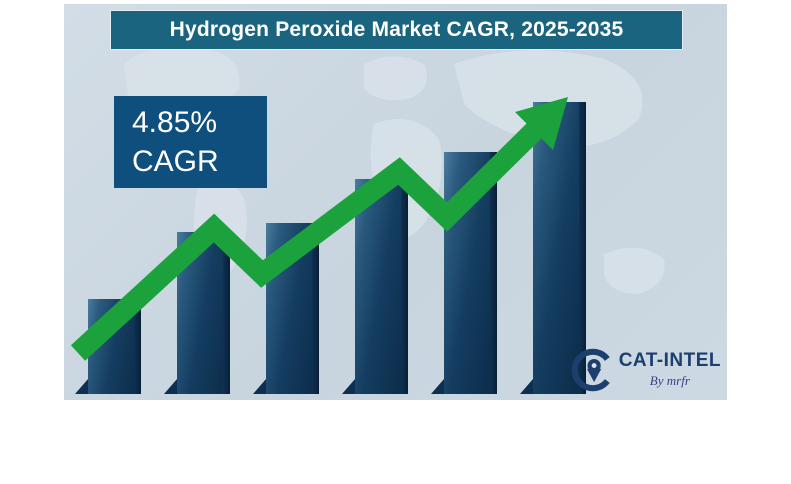  Describe the element at coordinates (669, 380) in the screenshot. I see `brand-byline: By mrfr` at that location.